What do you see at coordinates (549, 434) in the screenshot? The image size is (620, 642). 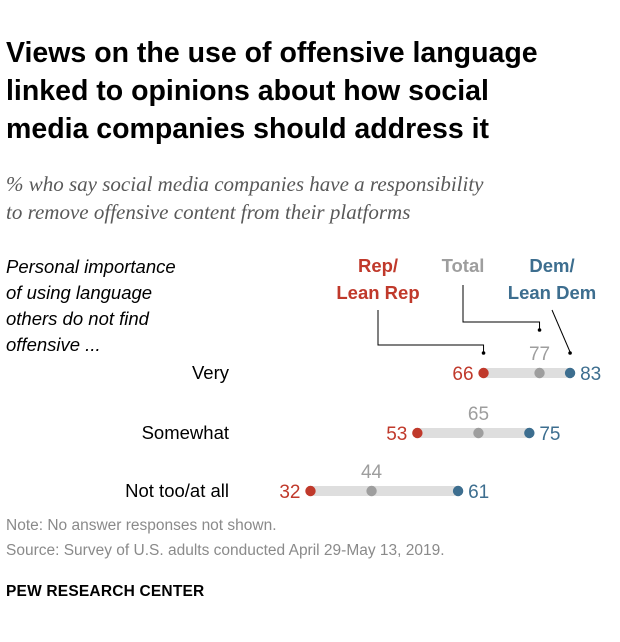 I see `dem-value-label: 75` at bounding box center [549, 434].